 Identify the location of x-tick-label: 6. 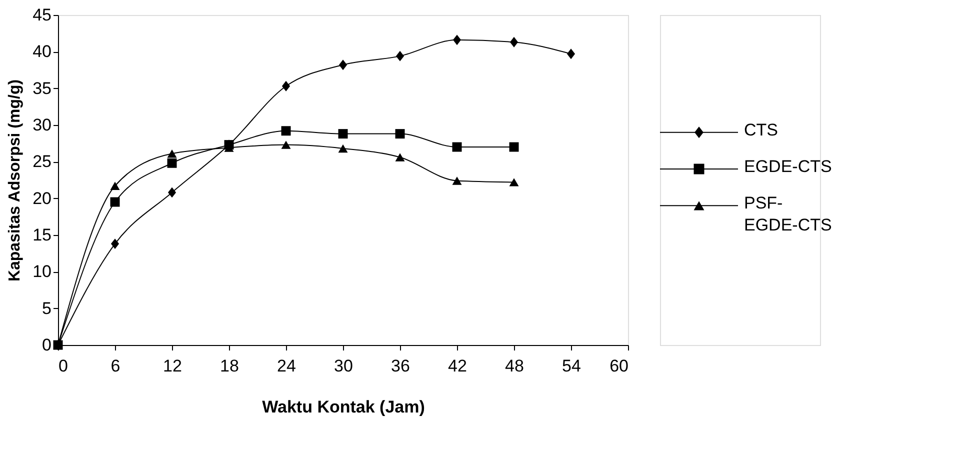
(115, 366).